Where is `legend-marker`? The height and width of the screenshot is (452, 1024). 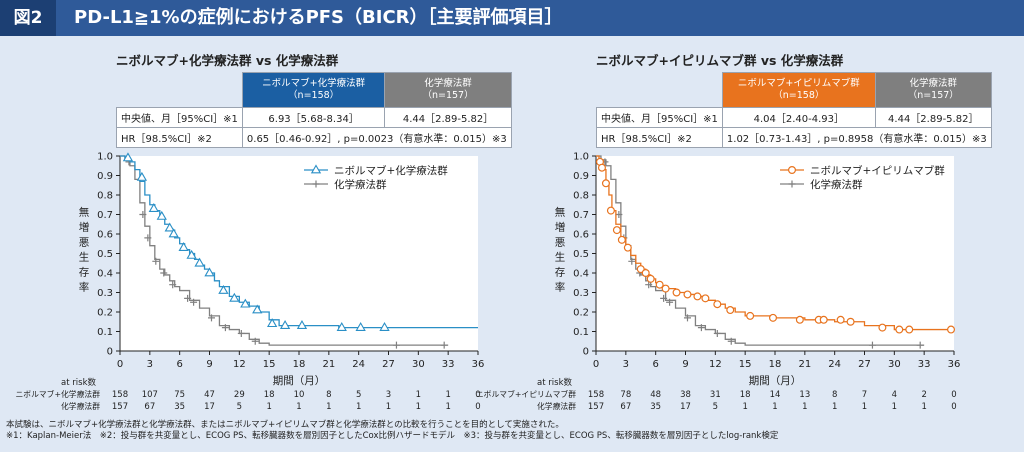 legend-marker is located at coordinates (792, 184).